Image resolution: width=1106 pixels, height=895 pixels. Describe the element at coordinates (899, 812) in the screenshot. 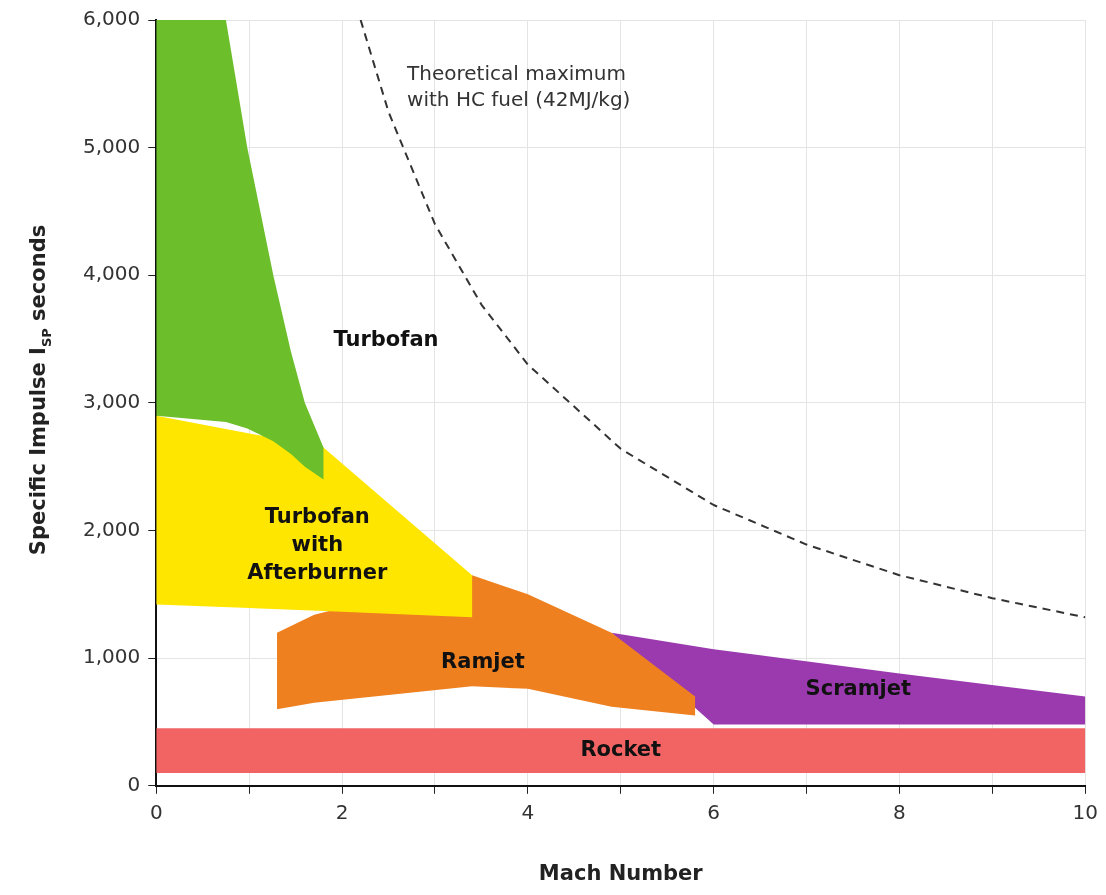

I see `x-tick-label: 8` at that location.